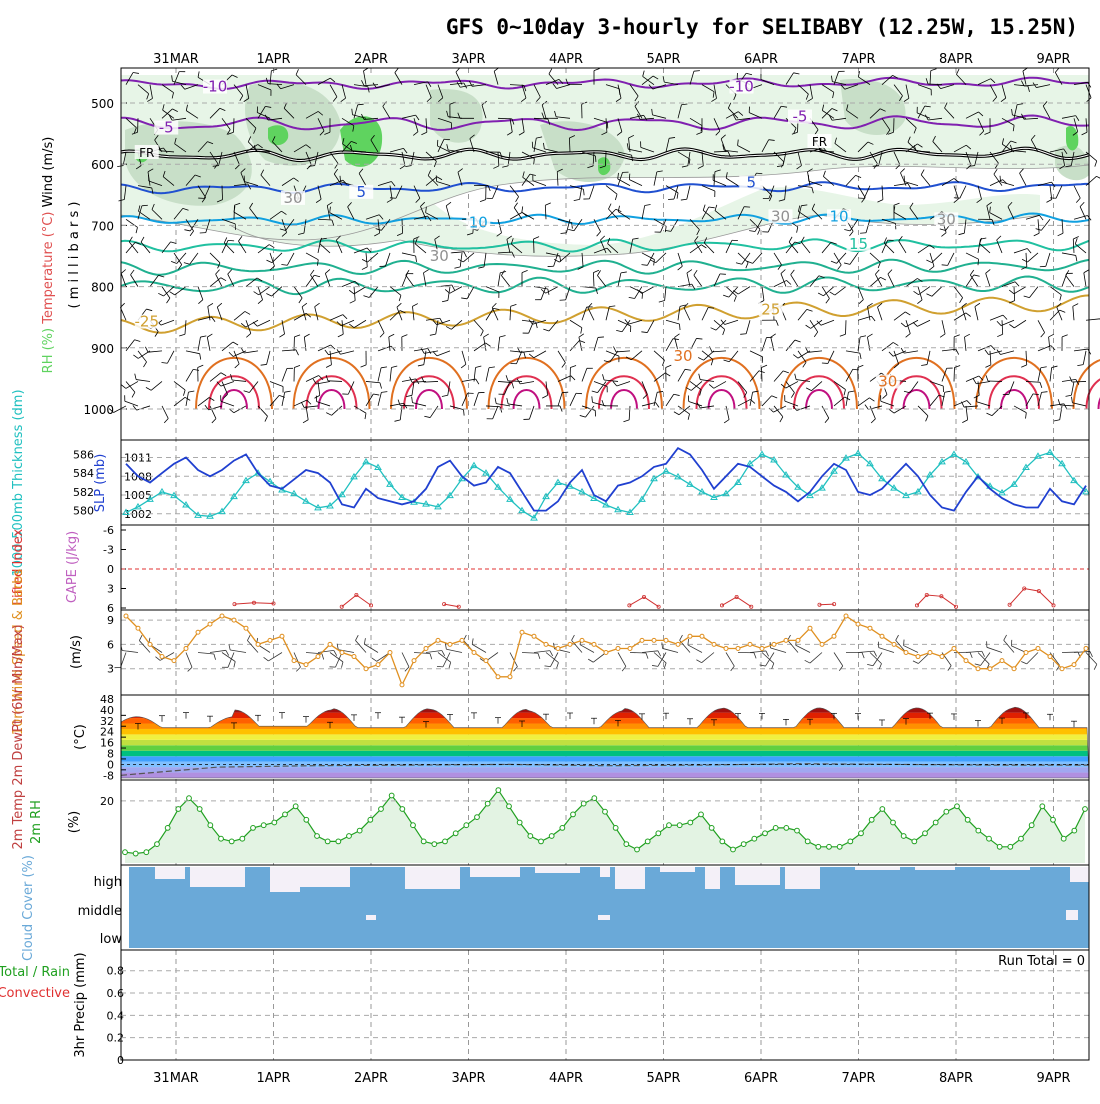 This screenshot has width=1100, height=1104. What do you see at coordinates (18, 736) in the screenshot?
I see `temp-ylabel: 2m Temp 2m DewPt (6hr Min/Max)` at bounding box center [18, 736].